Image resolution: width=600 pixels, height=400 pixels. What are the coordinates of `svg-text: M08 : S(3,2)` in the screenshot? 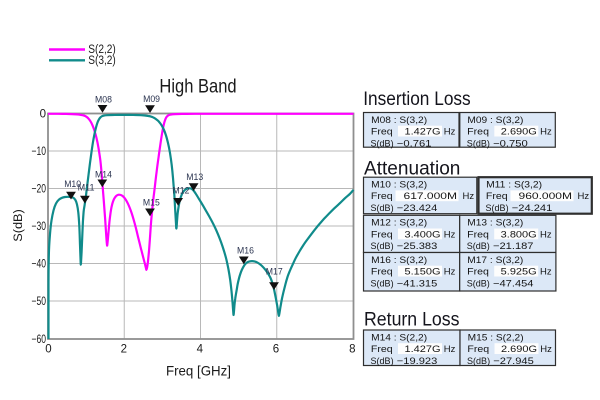 It's located at (399, 120).